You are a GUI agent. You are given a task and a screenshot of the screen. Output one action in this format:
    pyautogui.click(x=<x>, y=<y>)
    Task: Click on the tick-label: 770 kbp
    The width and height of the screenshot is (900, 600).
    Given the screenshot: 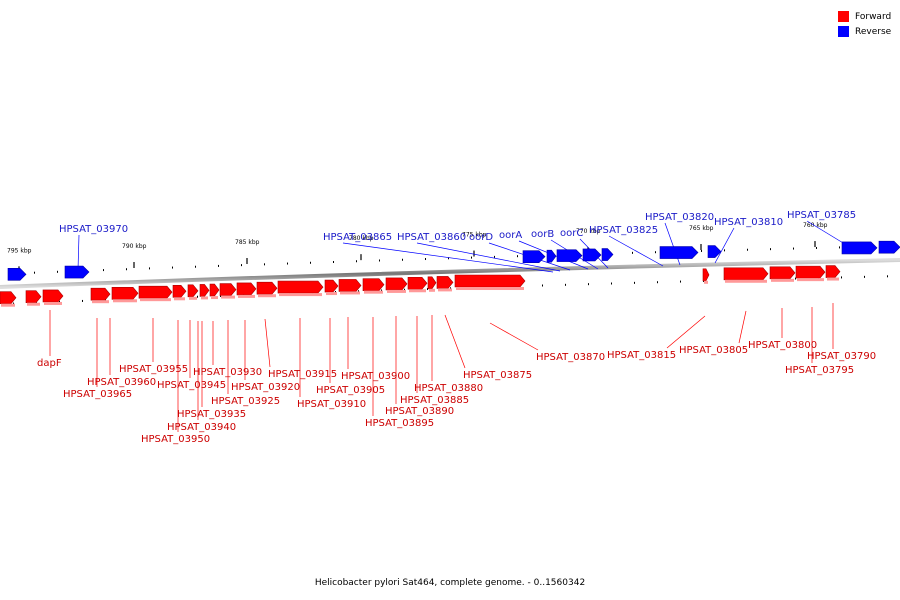 What is the action you would take?
    pyautogui.click(x=588, y=231)
    